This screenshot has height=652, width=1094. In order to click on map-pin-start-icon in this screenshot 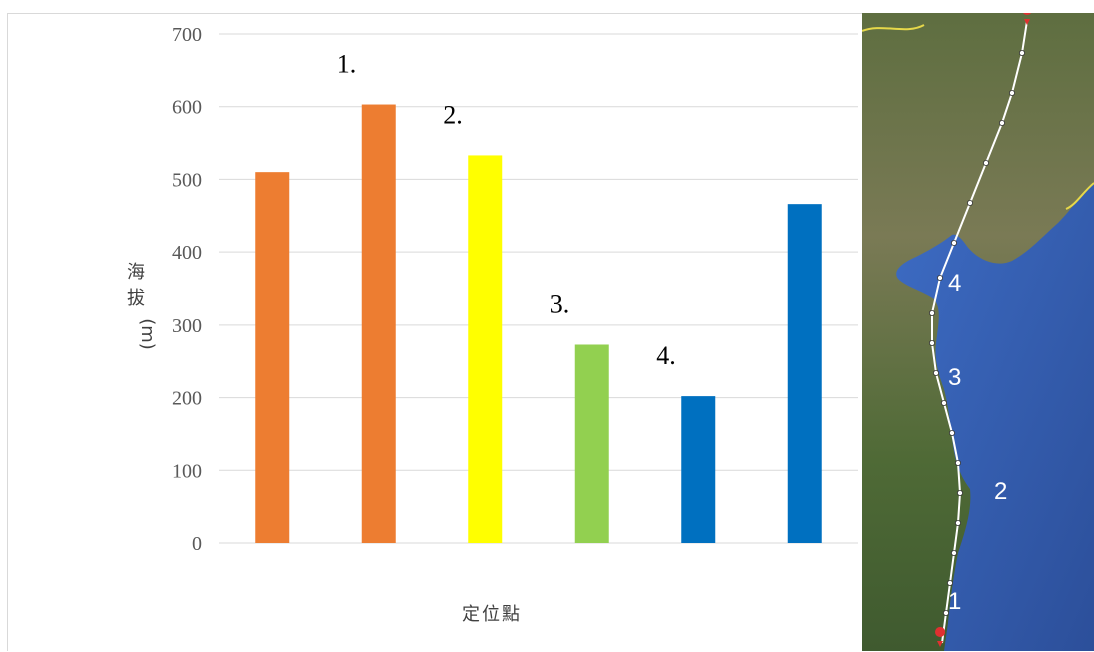, I will do `click(1027, 19)`.